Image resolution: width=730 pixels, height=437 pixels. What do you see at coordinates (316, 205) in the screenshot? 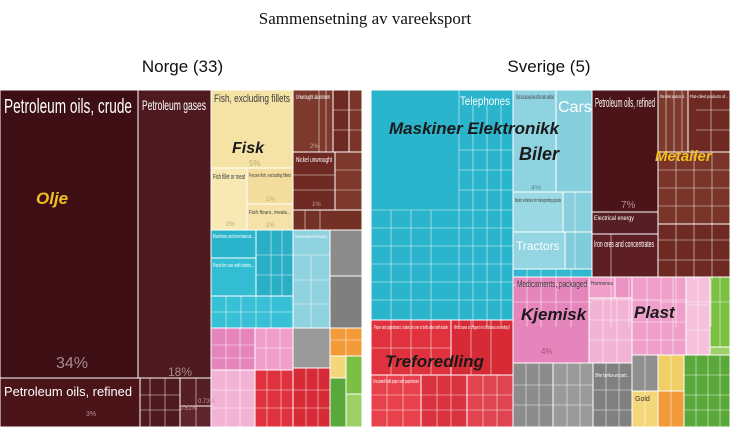
I see `pct-nickel: 1%` at bounding box center [316, 205].